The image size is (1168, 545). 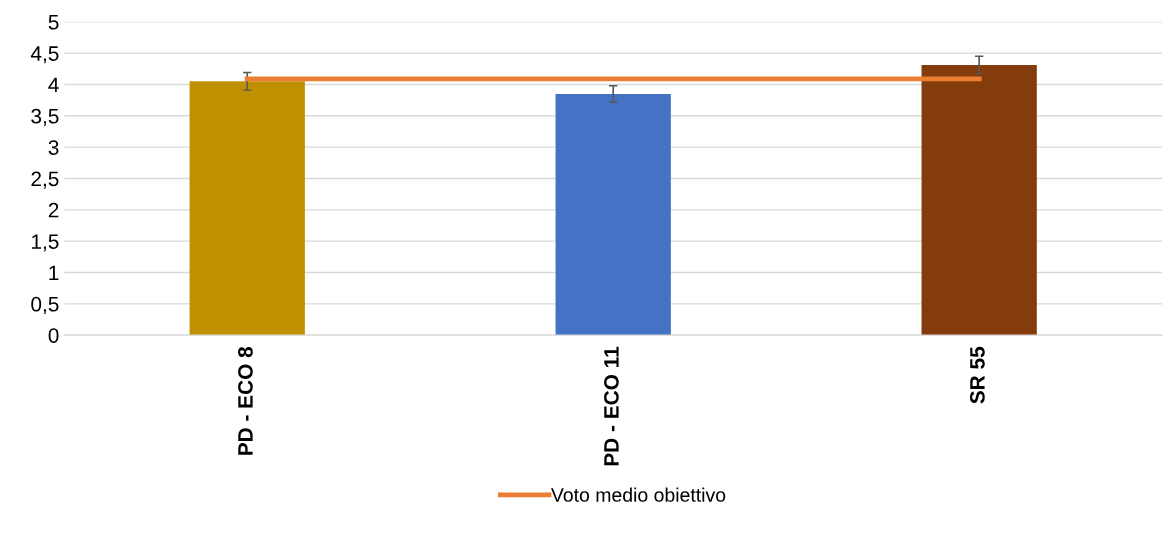 I want to click on x-tick-label: PD - ECO 8, so click(x=245, y=400).